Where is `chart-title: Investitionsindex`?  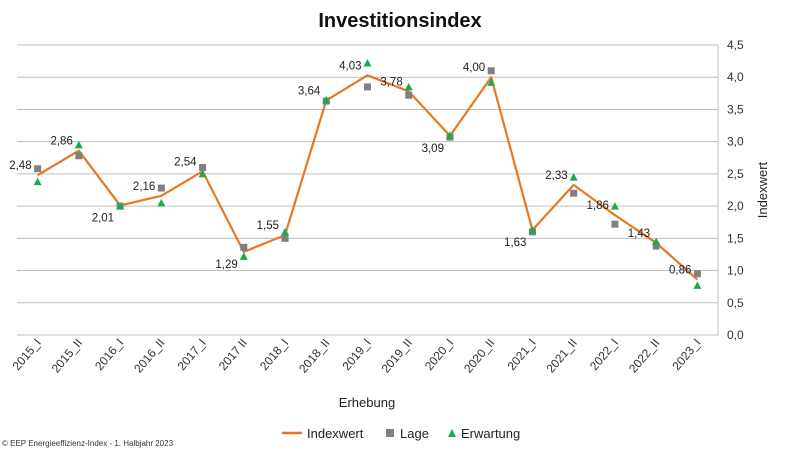
chart-title: Investitionsindex is located at coordinates (399, 21).